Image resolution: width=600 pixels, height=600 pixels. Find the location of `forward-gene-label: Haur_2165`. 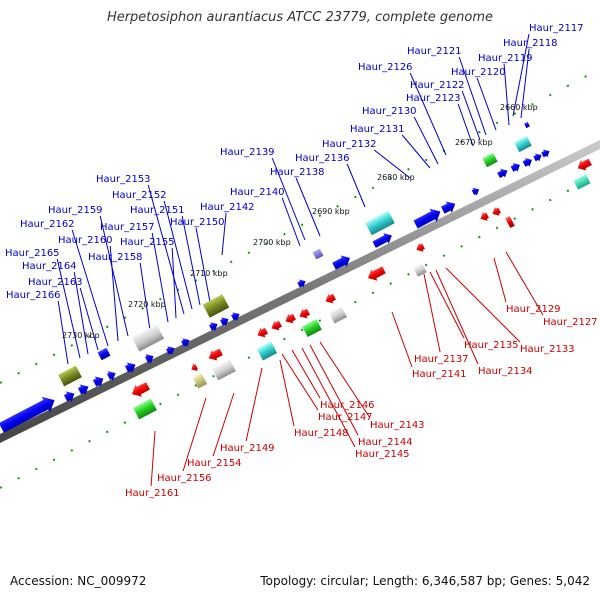

forward-gene-label: Haur_2165 is located at coordinates (32, 253).